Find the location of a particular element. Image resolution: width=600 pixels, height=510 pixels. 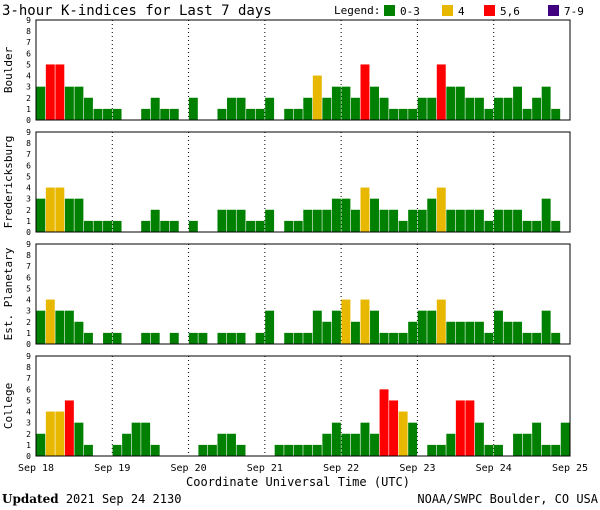

x-tick-2: Sep 20 is located at coordinates (189, 468).